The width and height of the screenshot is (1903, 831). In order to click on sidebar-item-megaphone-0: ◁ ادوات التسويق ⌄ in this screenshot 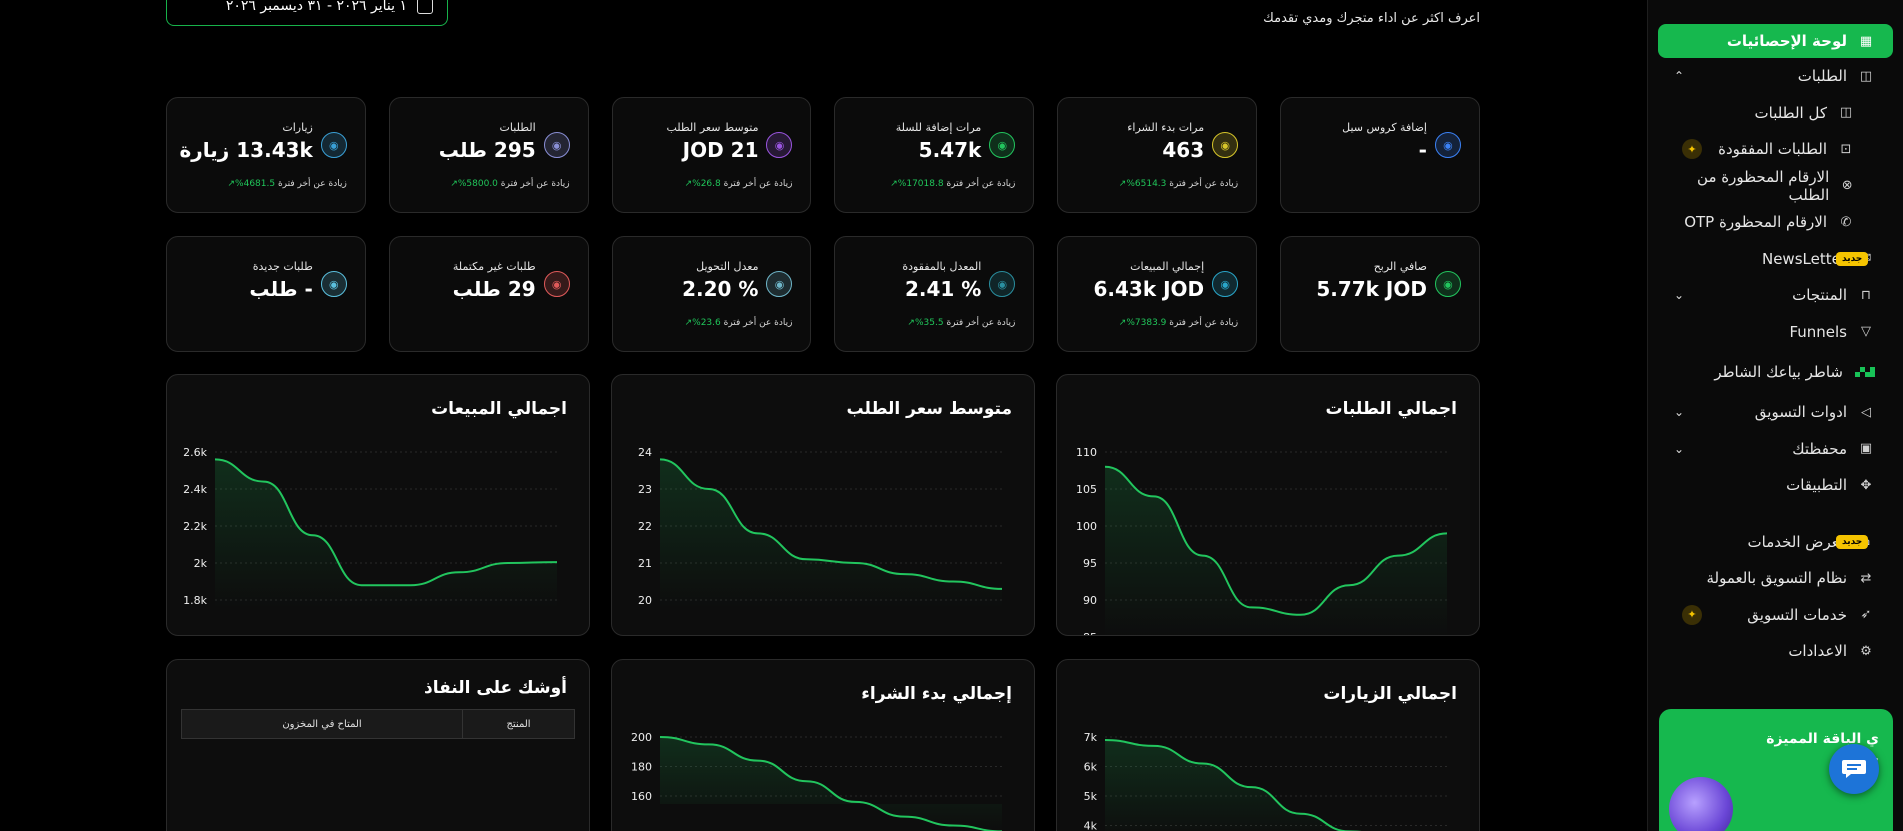, I will do `click(1775, 412)`.